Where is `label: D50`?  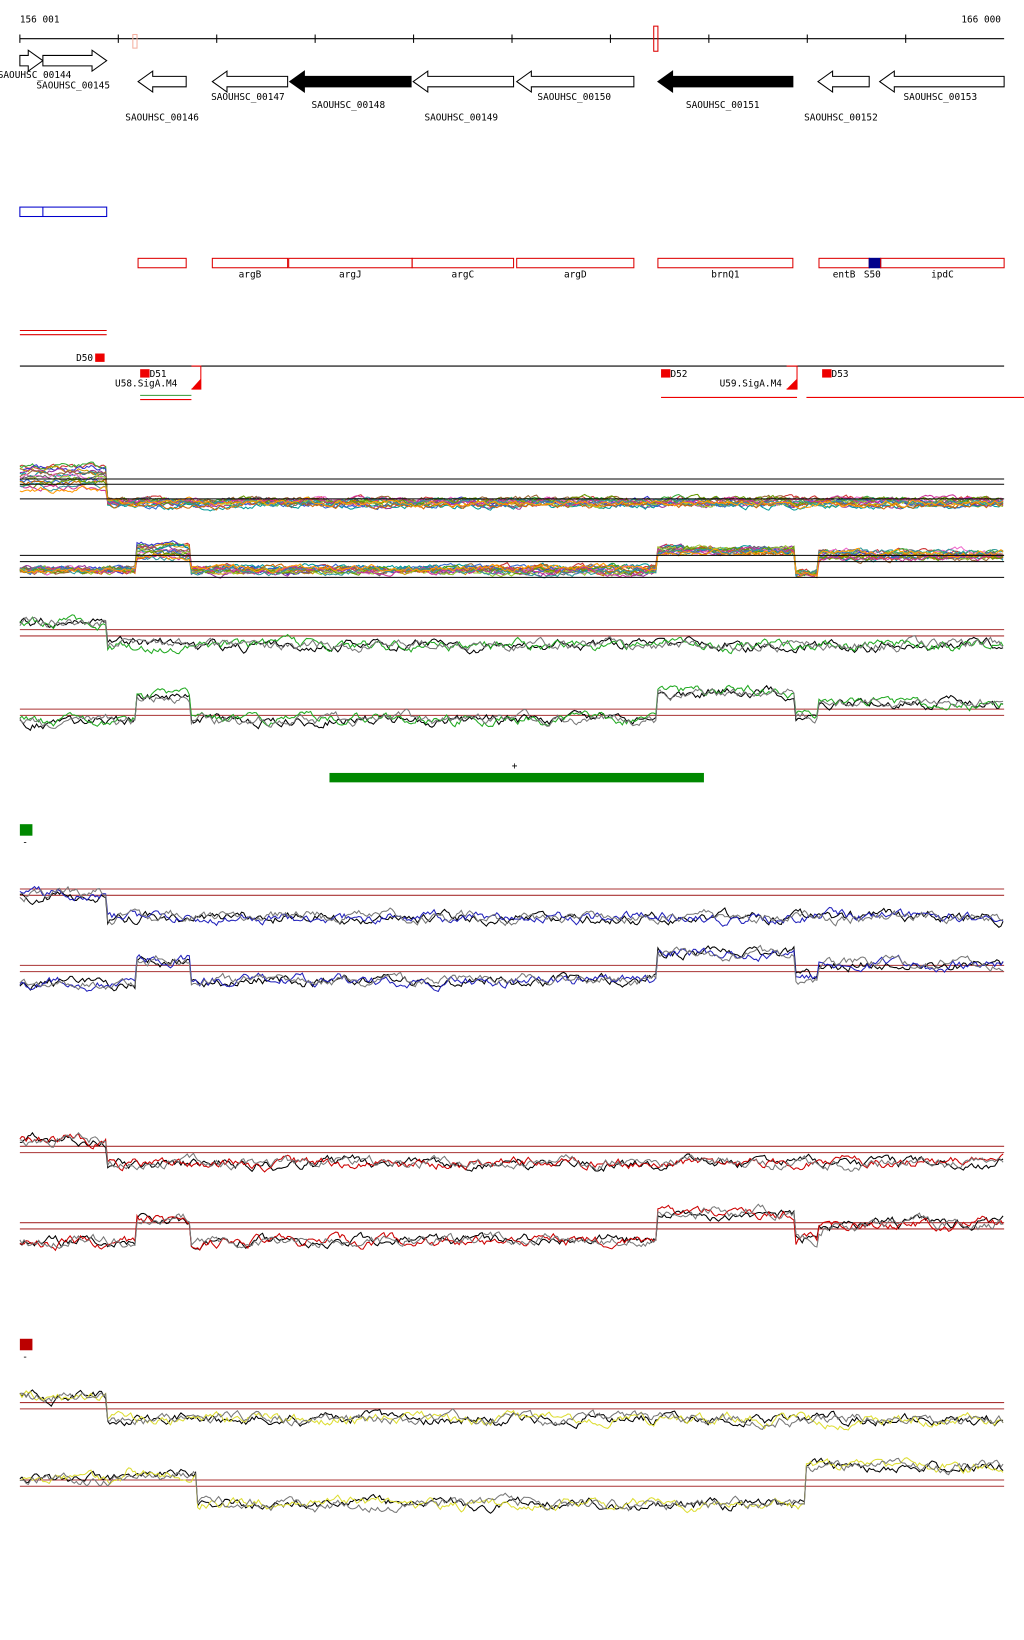 label: D50 is located at coordinates (84, 358).